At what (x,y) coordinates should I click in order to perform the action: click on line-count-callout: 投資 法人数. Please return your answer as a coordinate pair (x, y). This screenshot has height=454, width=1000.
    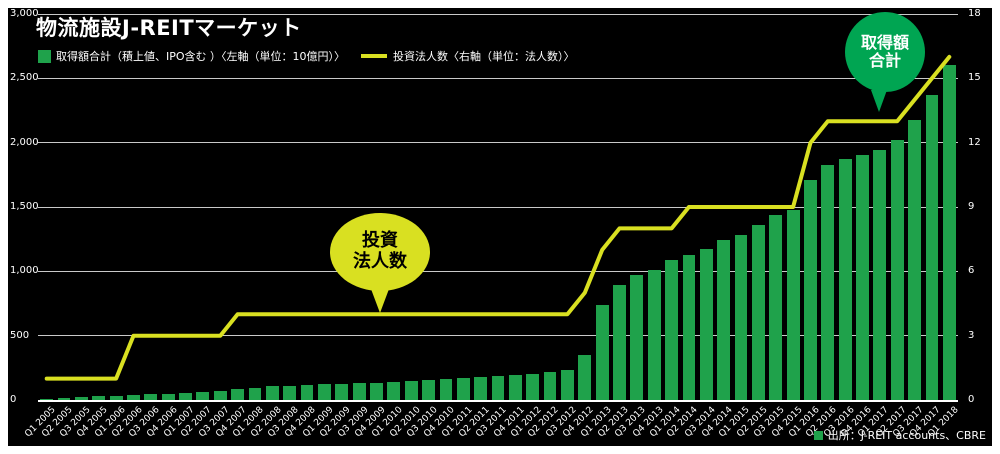
    Looking at the image, I should click on (380, 263).